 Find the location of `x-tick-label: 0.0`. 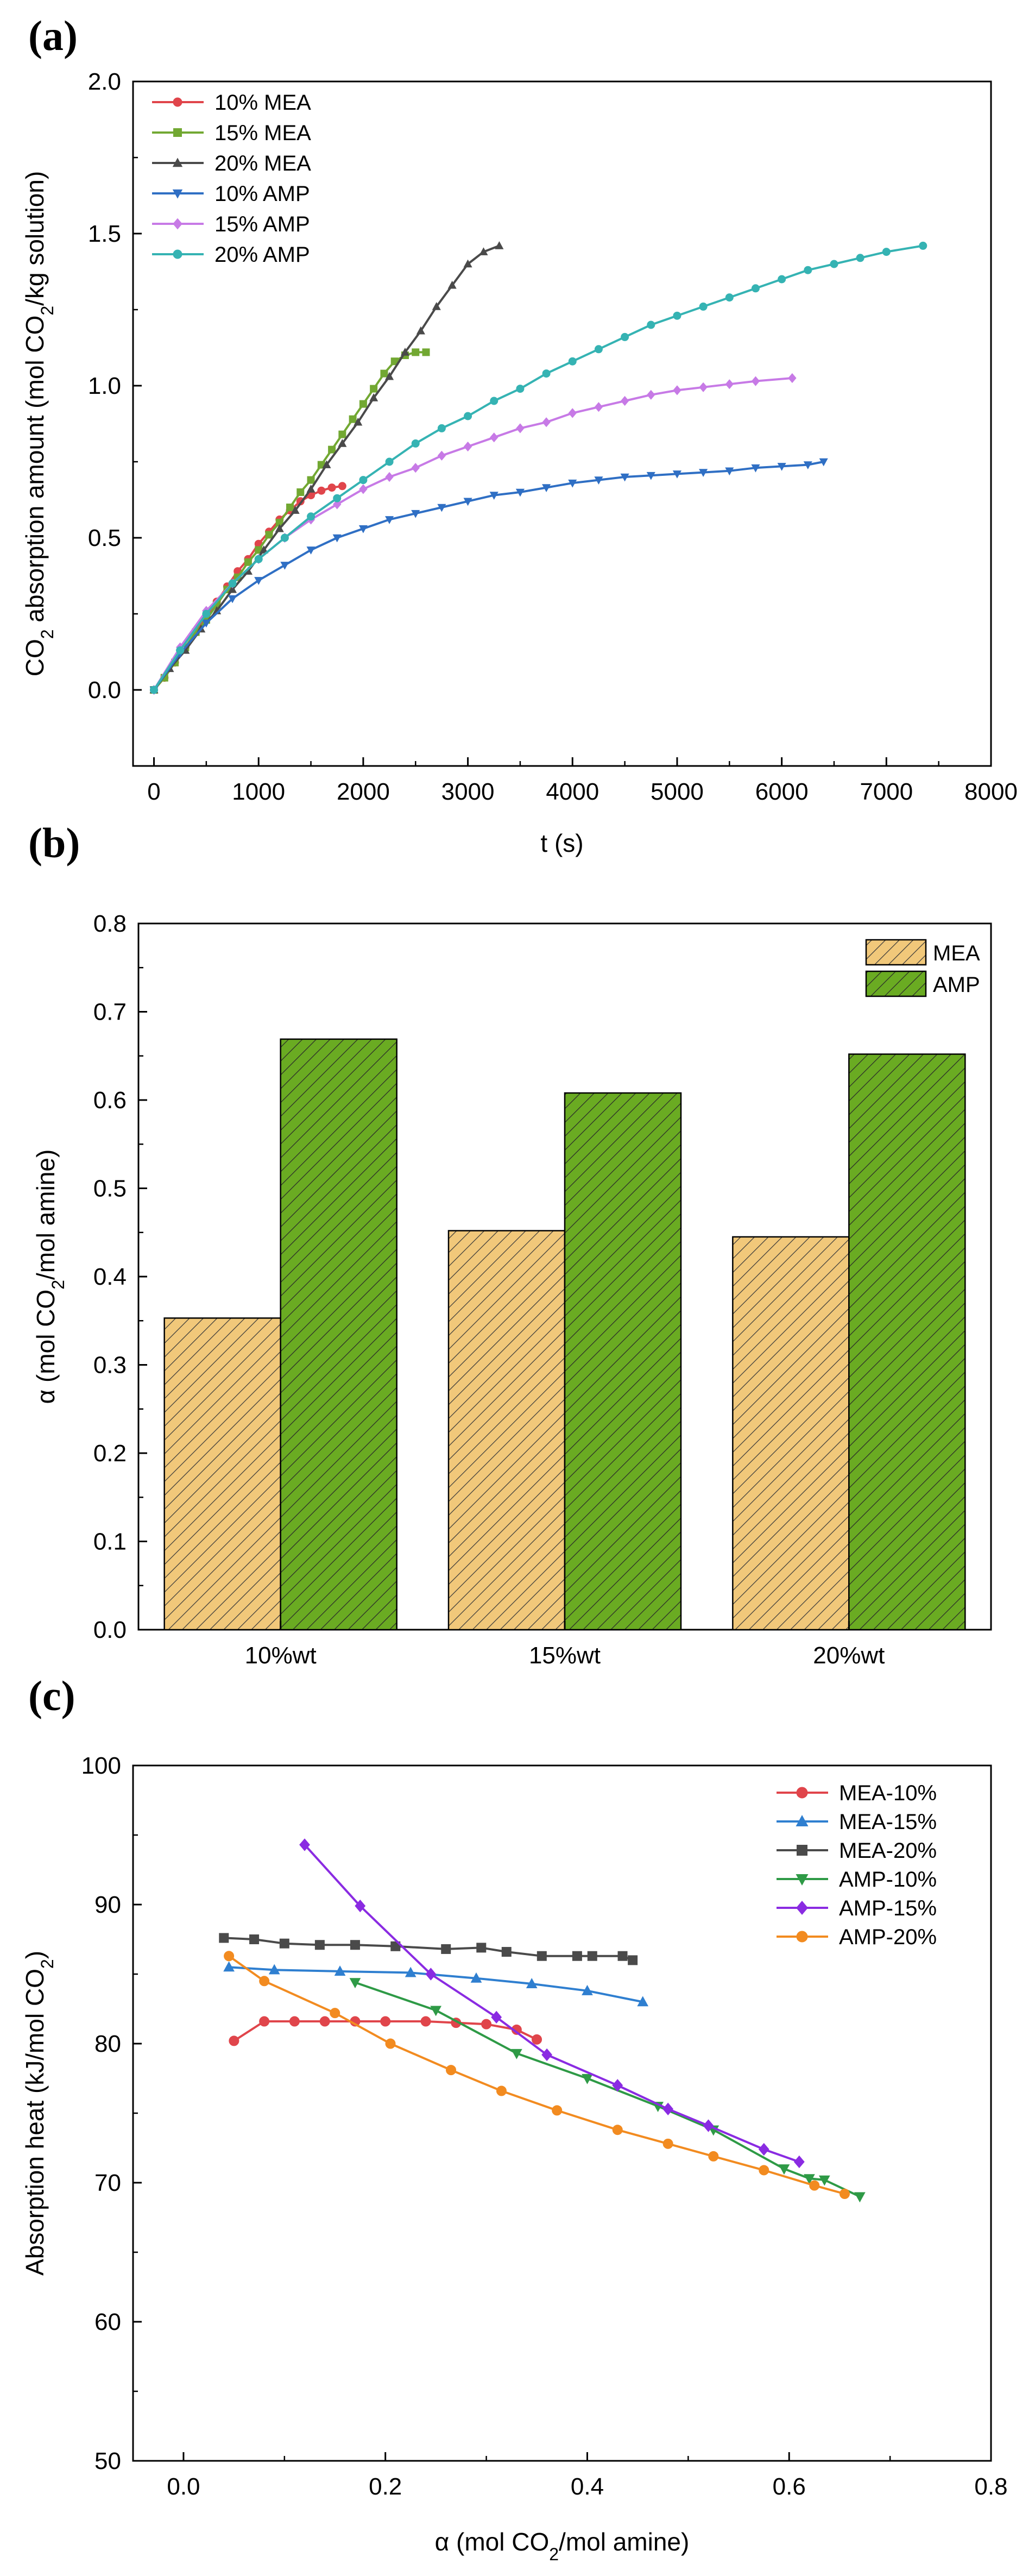

x-tick-label: 0.0 is located at coordinates (183, 2486).